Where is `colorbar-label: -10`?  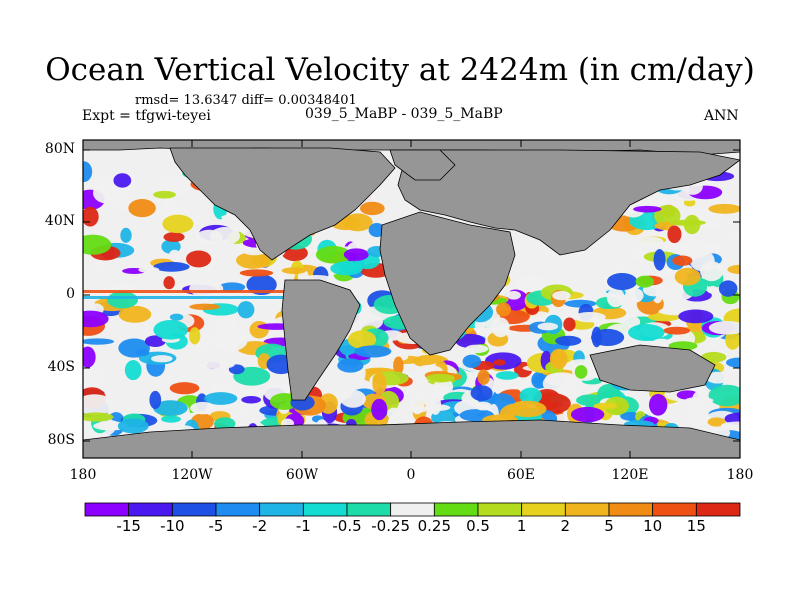
colorbar-label: -10 is located at coordinates (172, 526).